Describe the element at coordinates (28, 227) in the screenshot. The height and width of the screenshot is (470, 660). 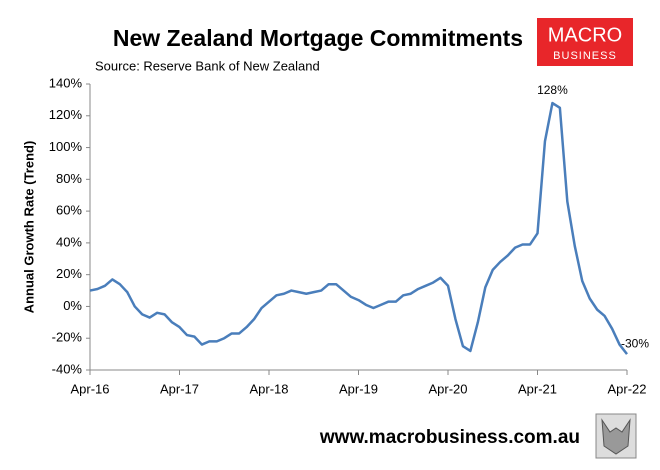
I see `y-axis-title: Annual Growth Rate (Trend)` at that location.